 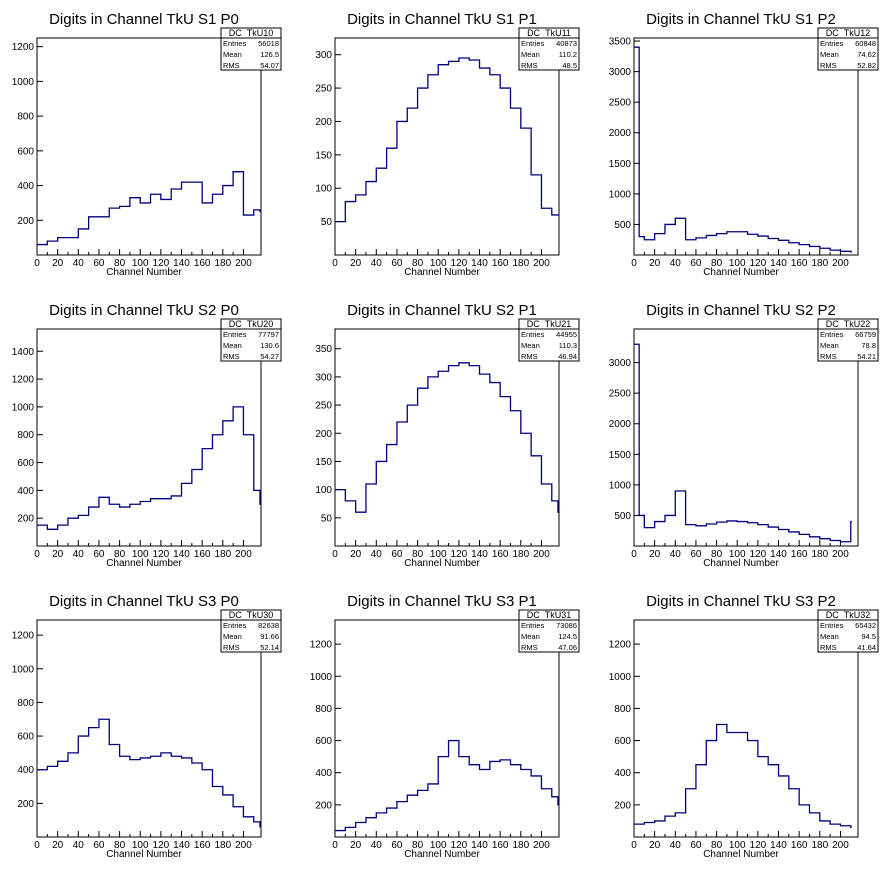 What do you see at coordinates (323, 406) in the screenshot?
I see `y-tick-label: 250` at bounding box center [323, 406].